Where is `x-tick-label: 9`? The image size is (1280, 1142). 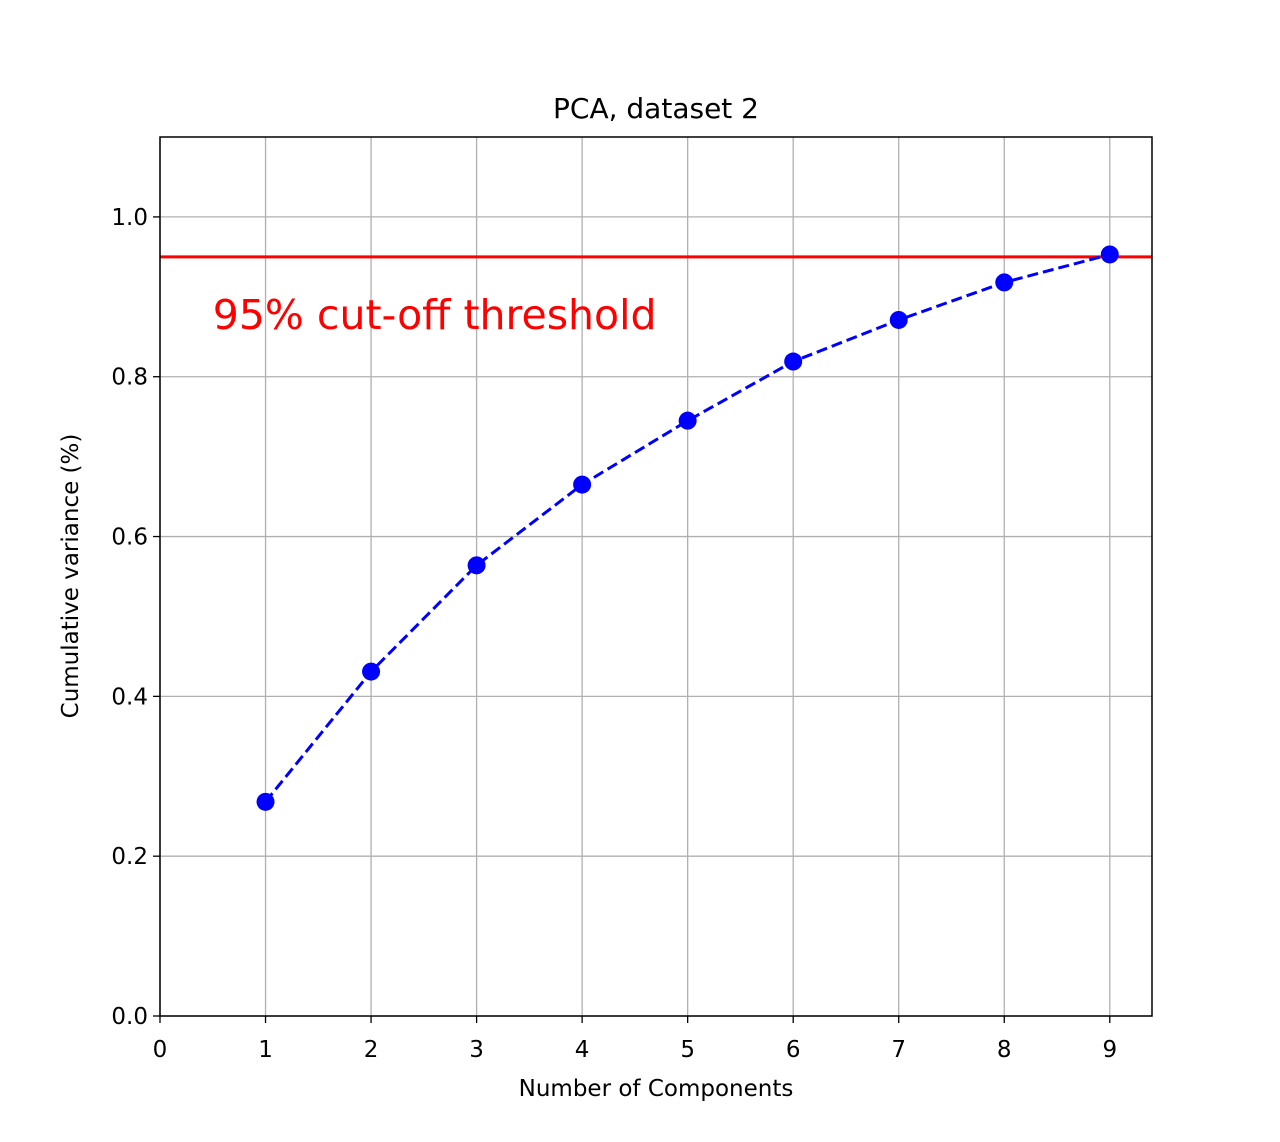 x-tick-label: 9 is located at coordinates (1109, 1050).